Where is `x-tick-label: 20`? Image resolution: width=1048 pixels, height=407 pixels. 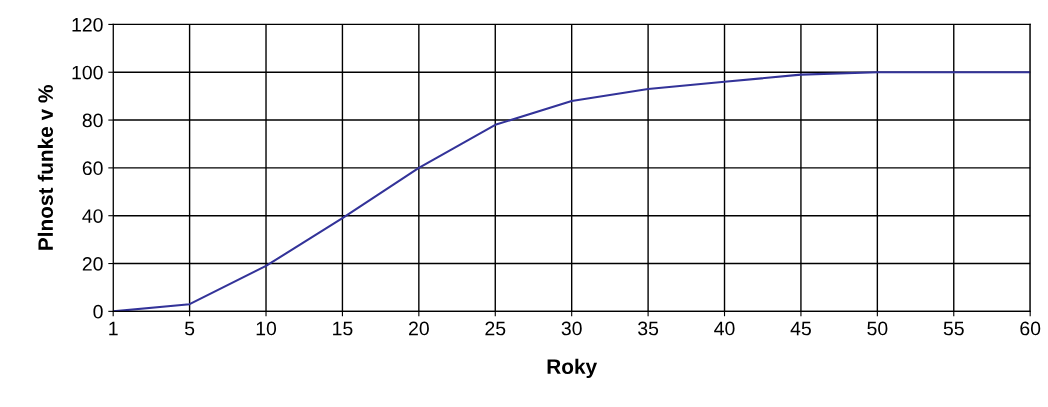
x-tick-label: 20 is located at coordinates (419, 328).